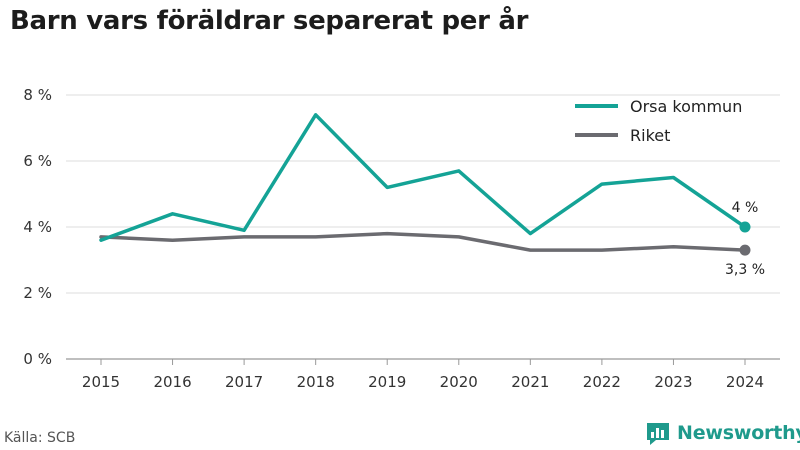 The width and height of the screenshot is (800, 450). What do you see at coordinates (745, 227) in the screenshot?
I see `end-point-orsa-kommun` at bounding box center [745, 227].